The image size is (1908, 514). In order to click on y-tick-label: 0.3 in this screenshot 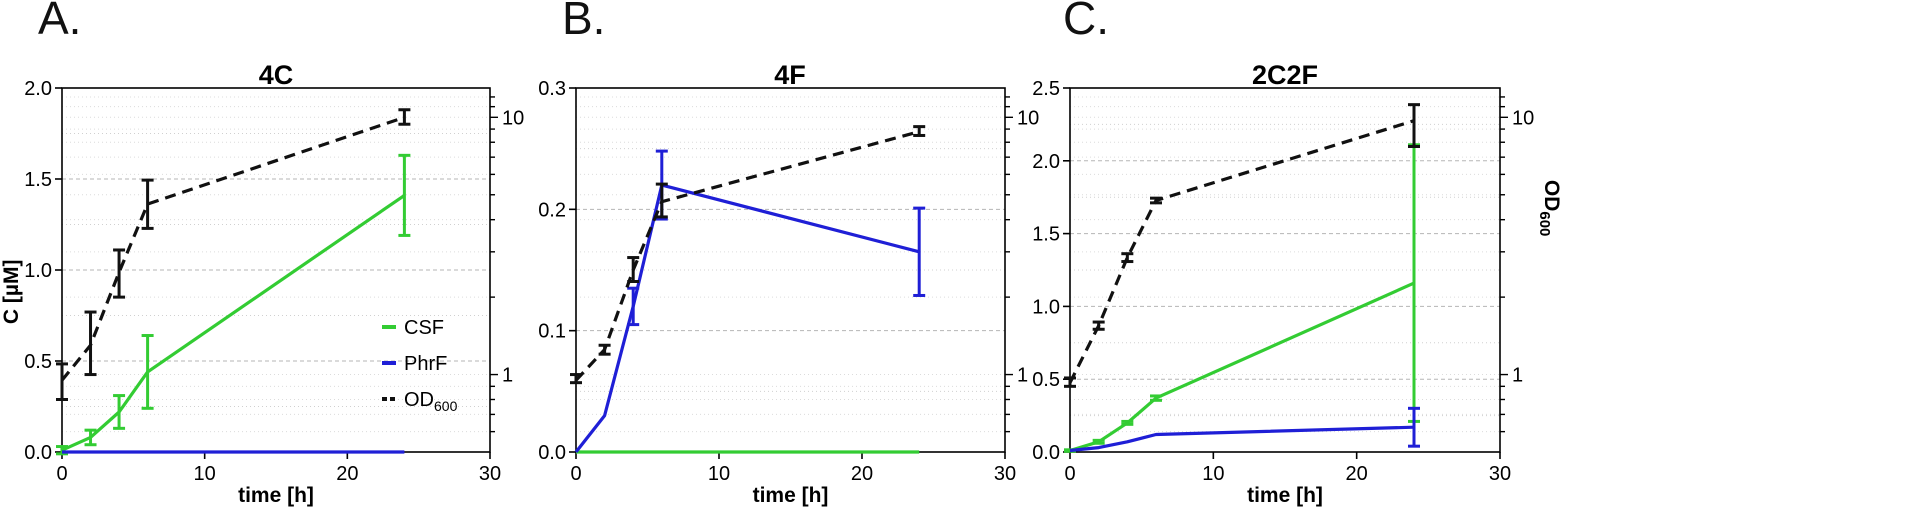, I will do `click(552, 89)`.